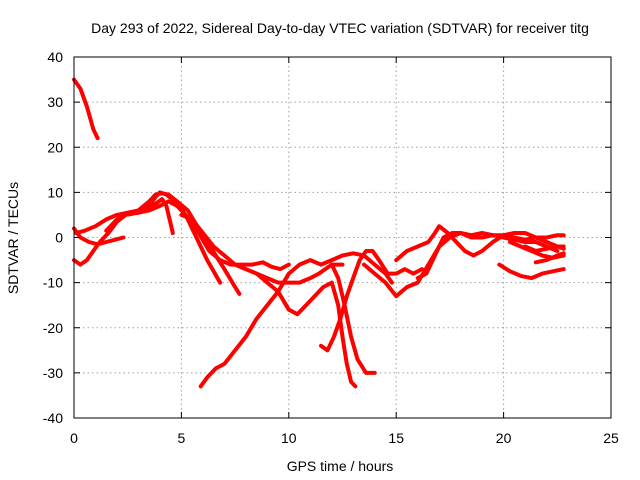 This screenshot has height=480, width=640. I want to click on y-tick-label: 30, so click(55, 102).